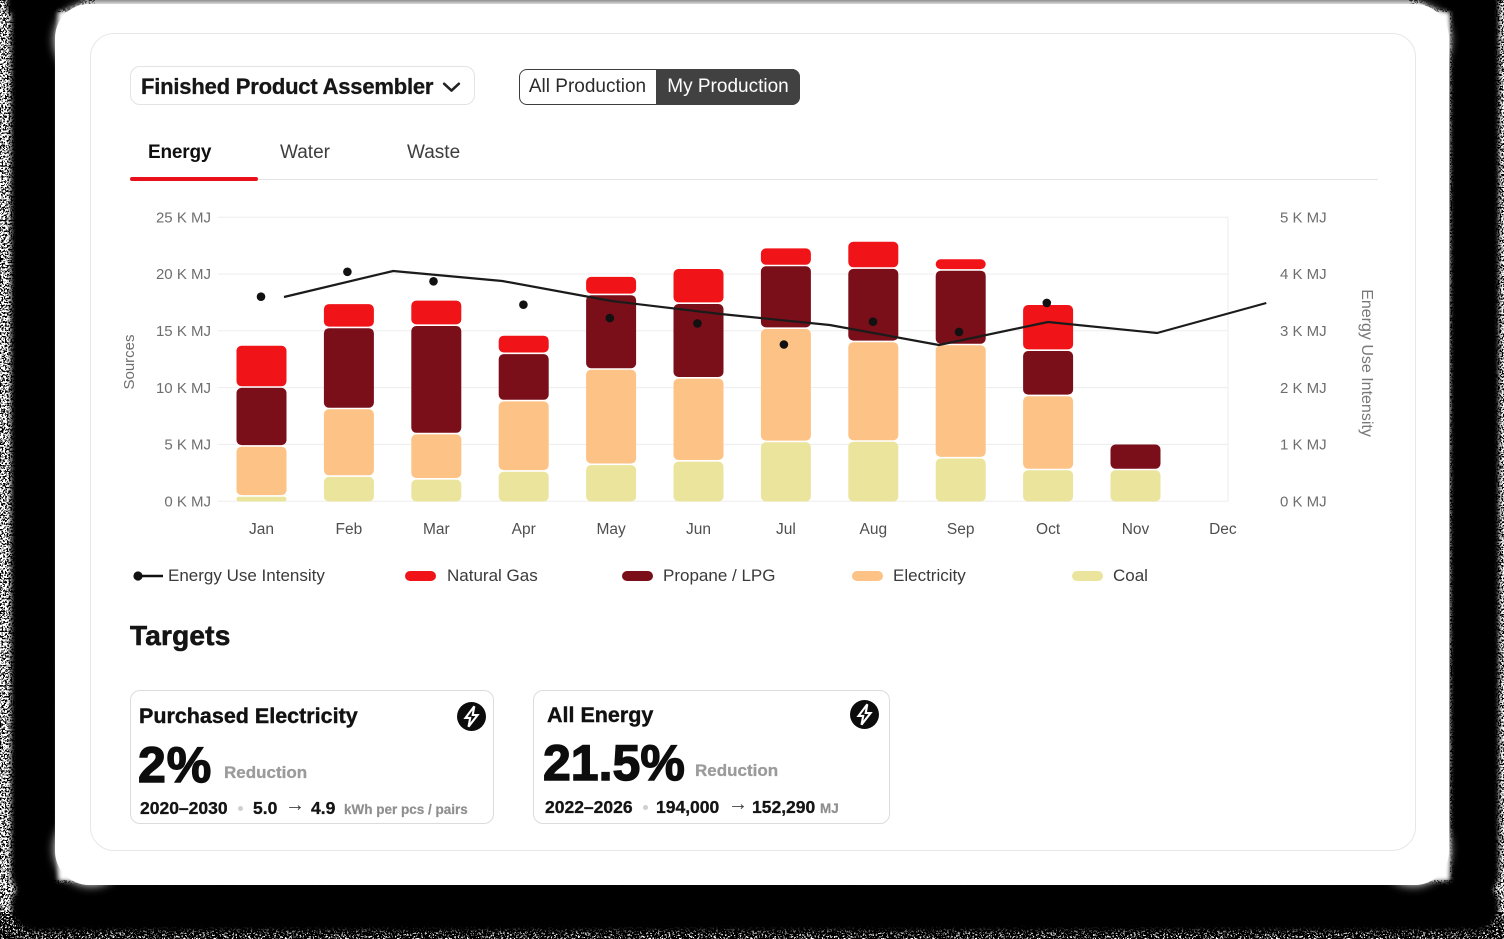 The height and width of the screenshot is (939, 1504). Describe the element at coordinates (1223, 529) in the screenshot. I see `svg-text: Dec` at that location.